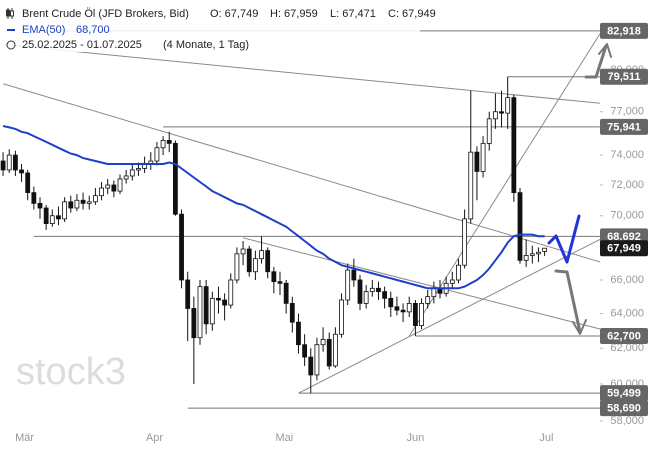 The image size is (650, 450). Describe the element at coordinates (105, 14) in the screenshot. I see `instrument: Brent Crude Öl (JFD Brokers, Bid)` at that location.